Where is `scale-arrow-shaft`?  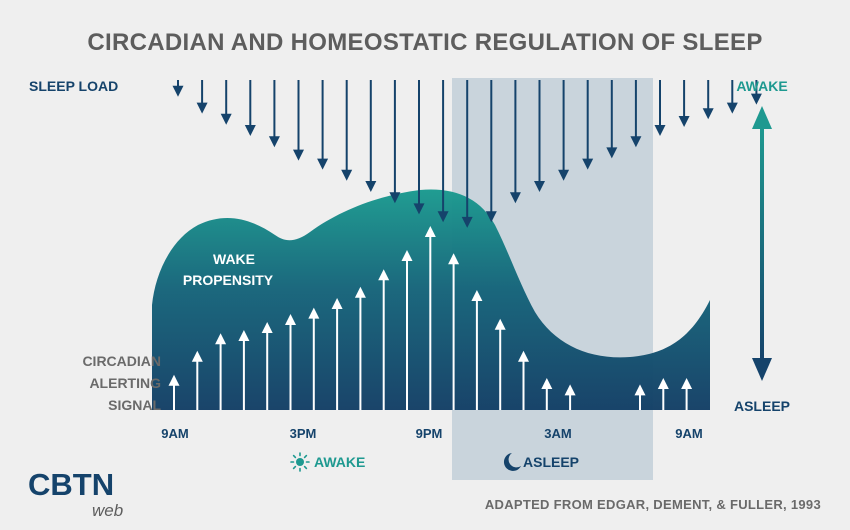
scale-arrow-shaft is located at coordinates (762, 243).